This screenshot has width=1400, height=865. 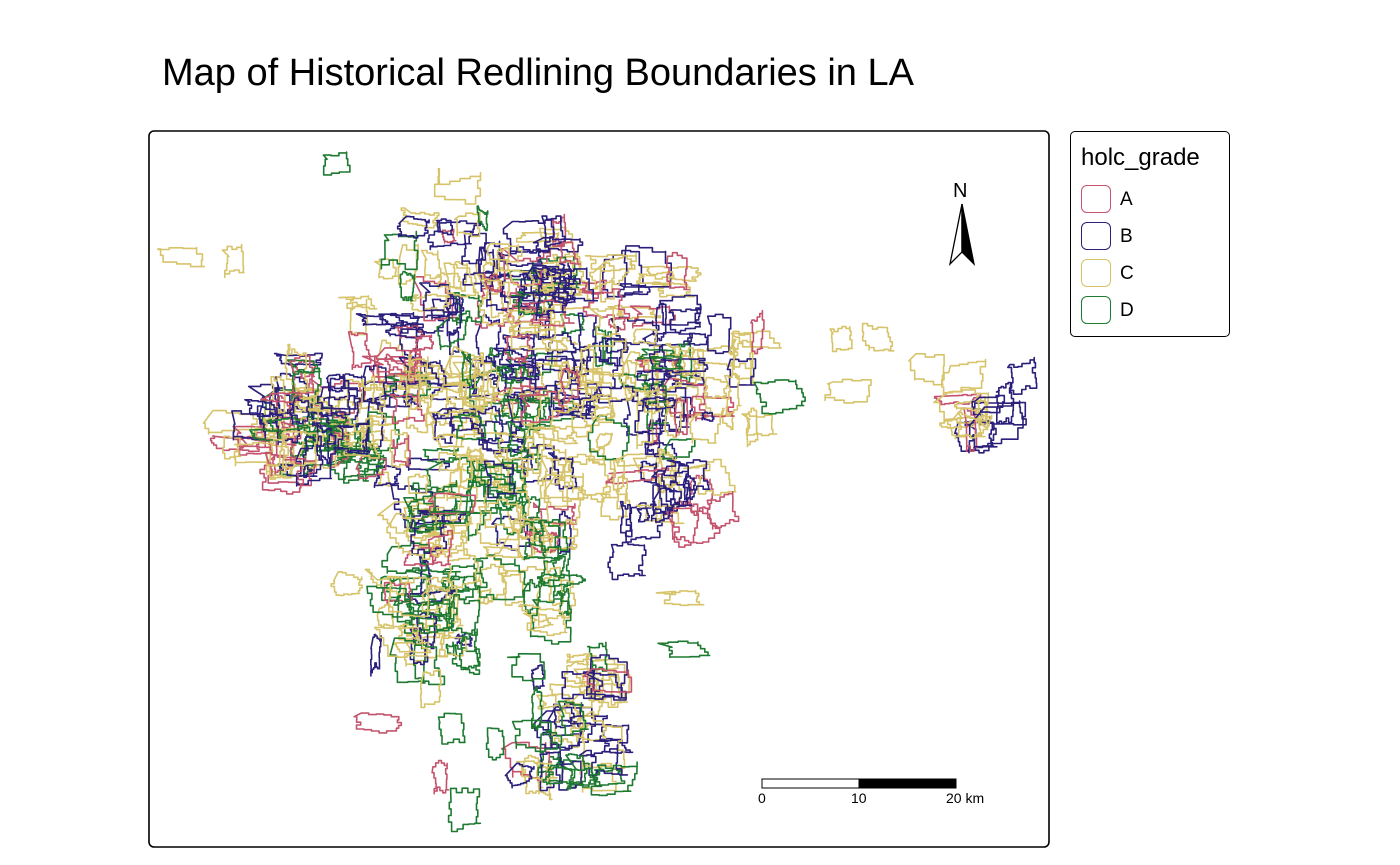 I want to click on legend-label-c: C, so click(x=1127, y=273).